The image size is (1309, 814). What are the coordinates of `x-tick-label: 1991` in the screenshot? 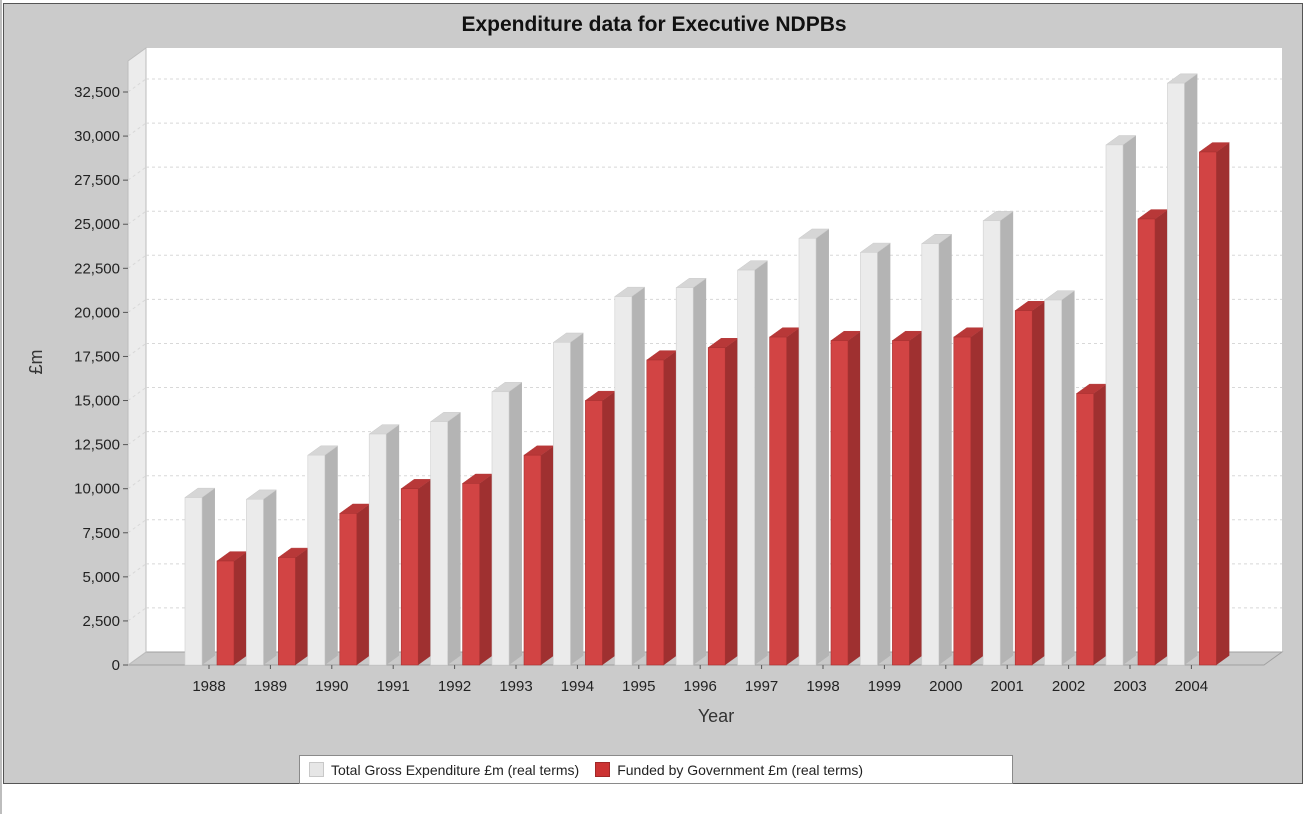 It's located at (393, 686).